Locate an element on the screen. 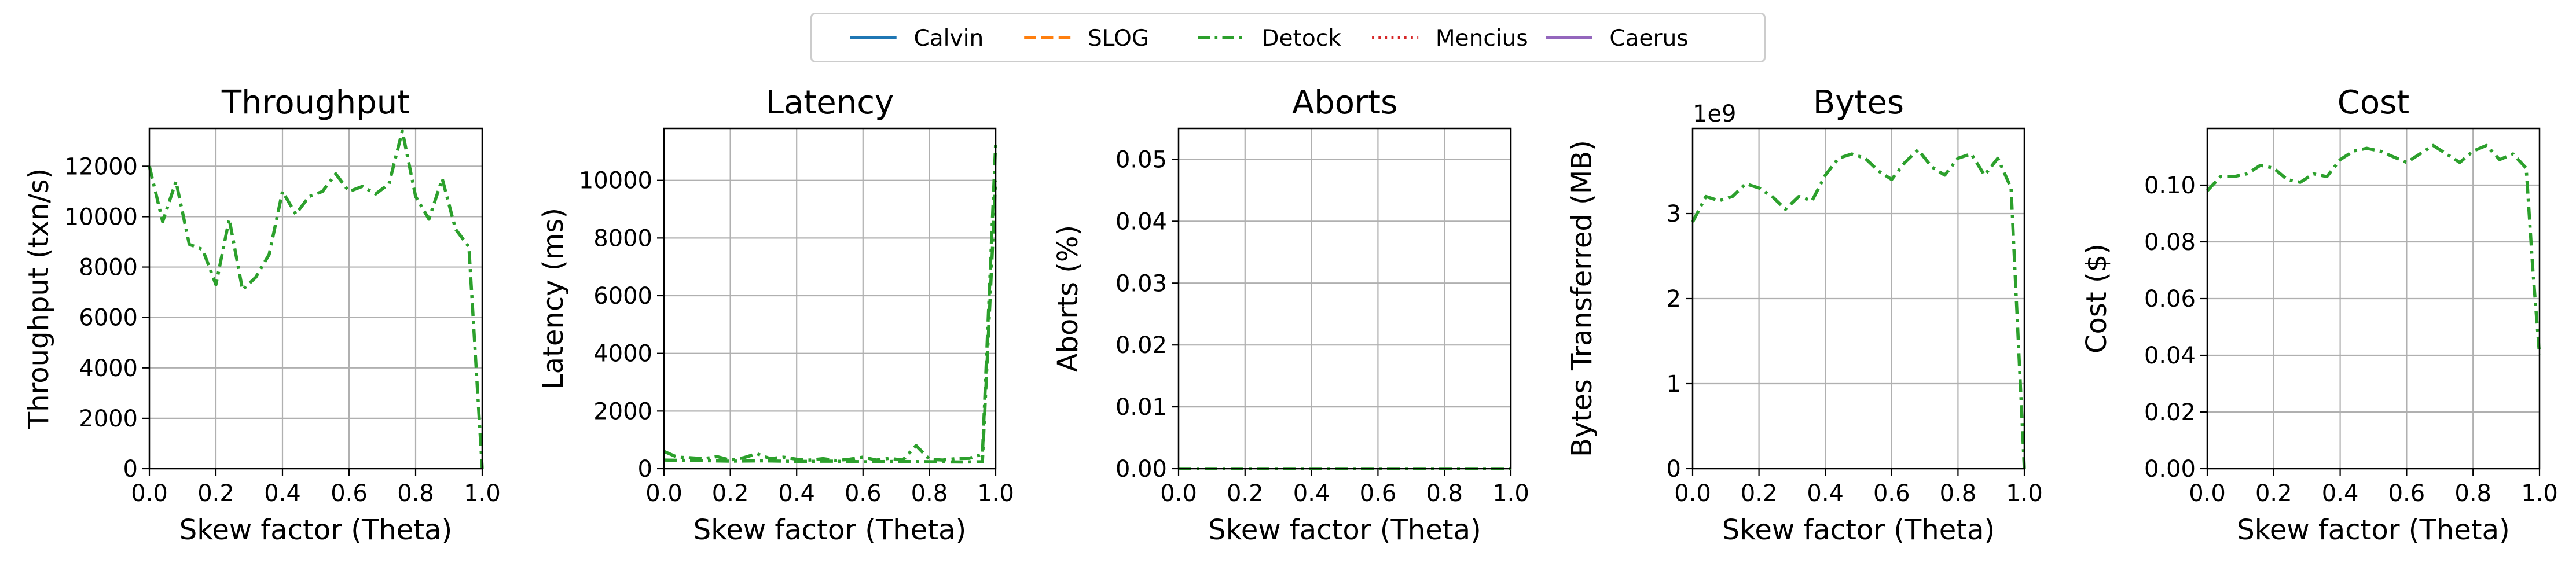 This screenshot has width=2576, height=563. chart-title: Cost is located at coordinates (2374, 103).